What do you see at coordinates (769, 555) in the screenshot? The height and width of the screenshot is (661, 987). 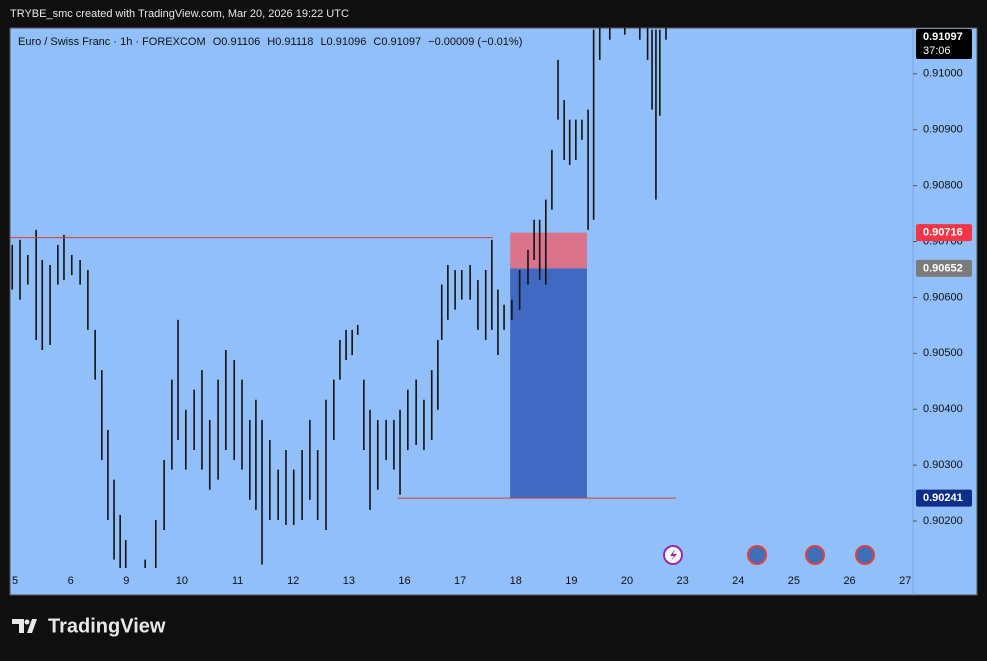 I see `event-icons` at bounding box center [769, 555].